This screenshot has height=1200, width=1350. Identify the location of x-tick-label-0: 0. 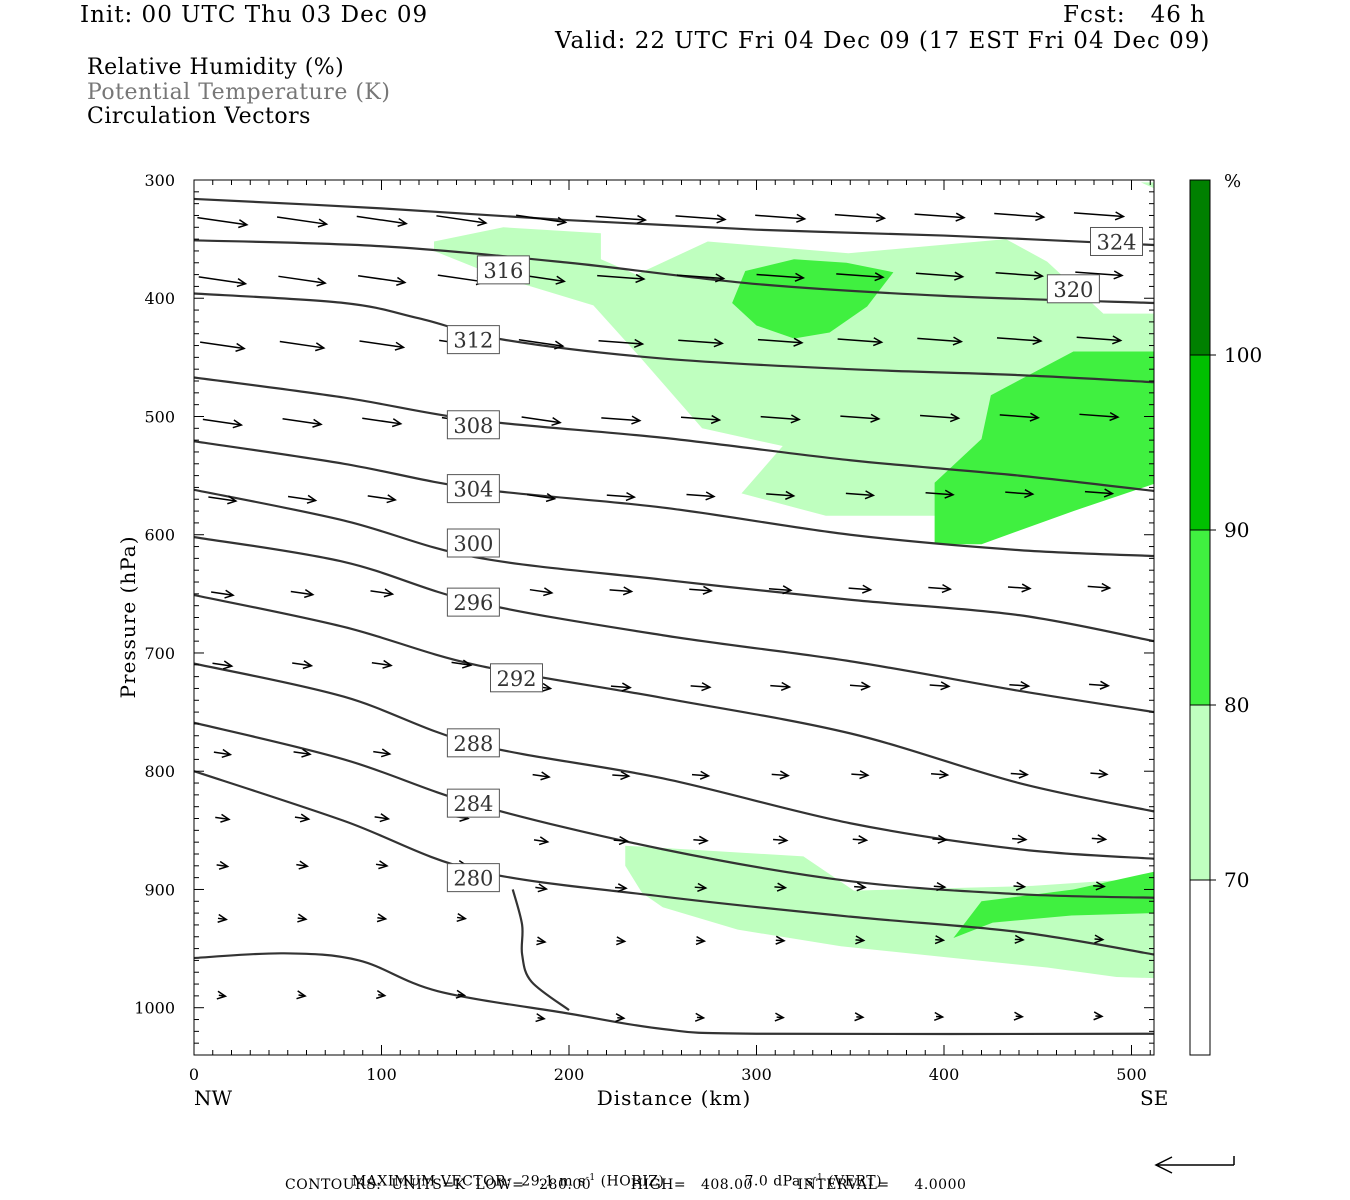
(194, 1074).